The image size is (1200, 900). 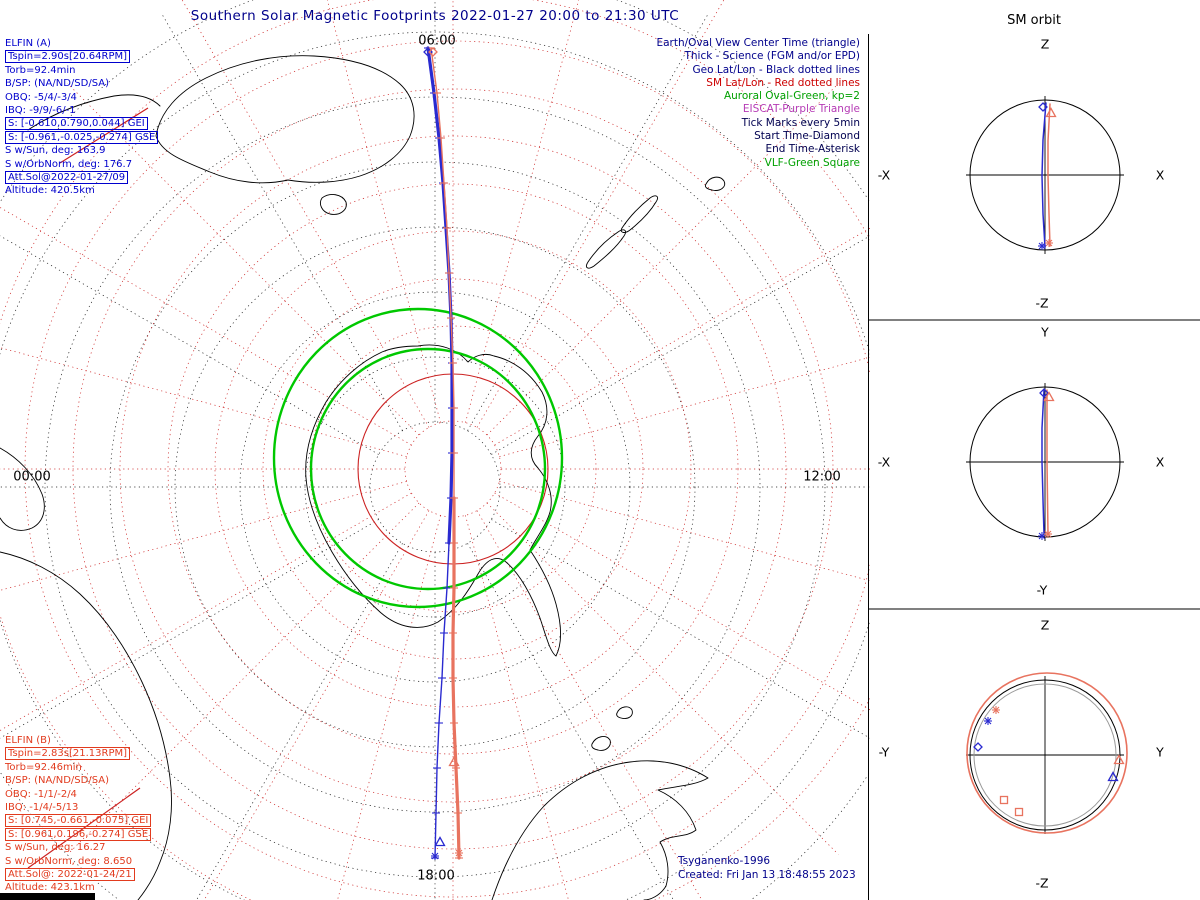 What do you see at coordinates (783, 82) in the screenshot?
I see `legend-item-3: SM Lat/Lon - Red dotted lines` at bounding box center [783, 82].